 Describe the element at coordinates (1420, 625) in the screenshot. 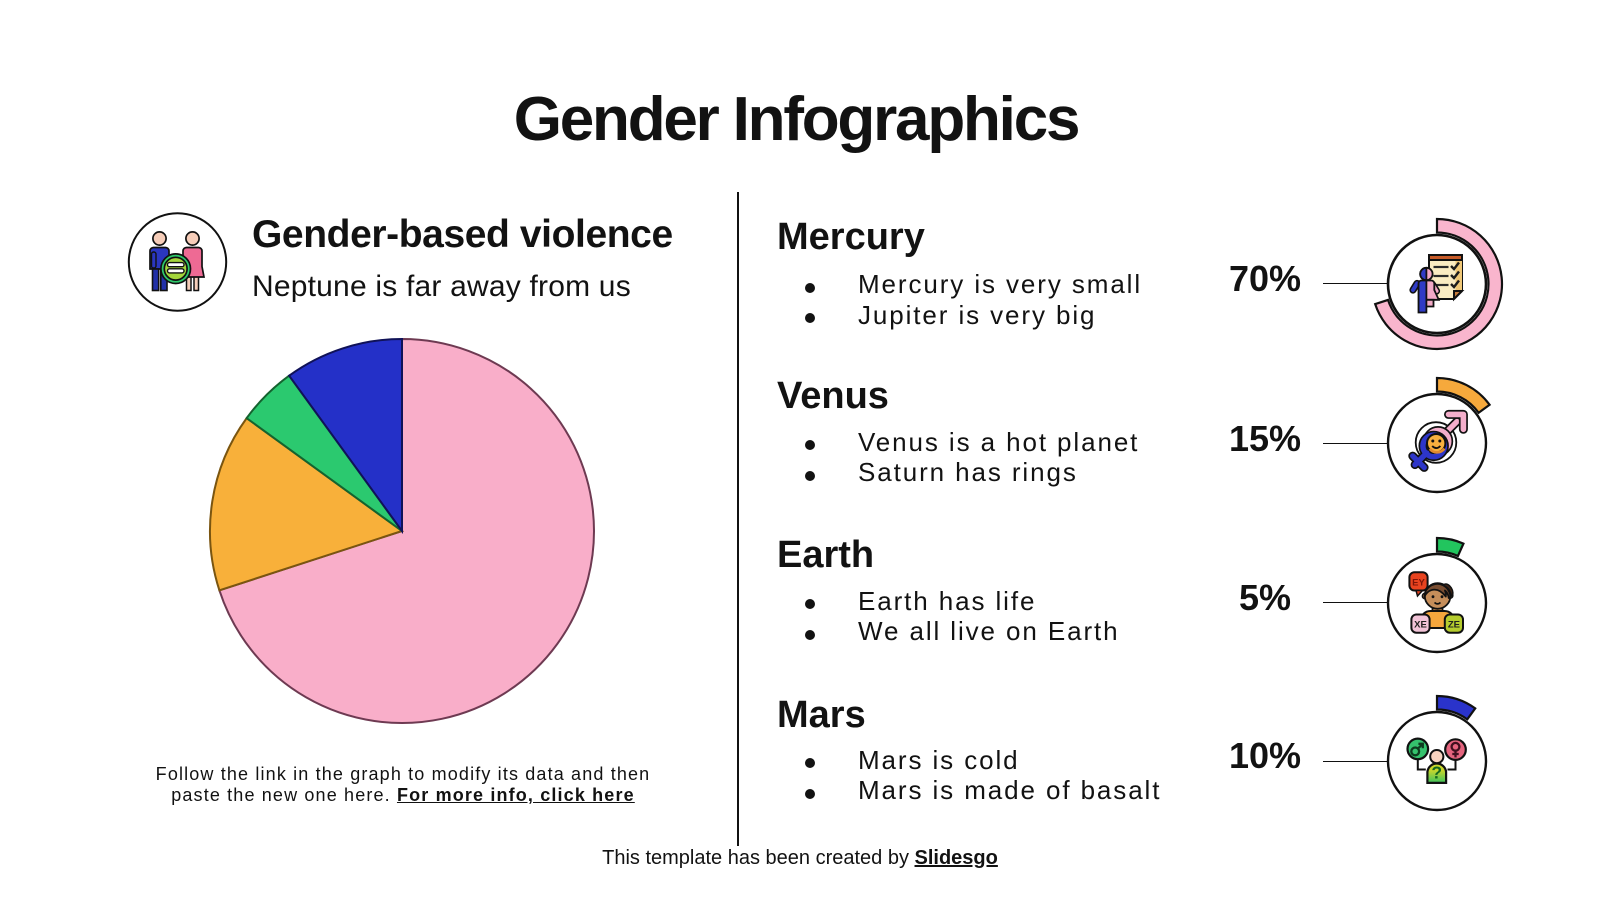

I see `svg-text: XE` at that location.